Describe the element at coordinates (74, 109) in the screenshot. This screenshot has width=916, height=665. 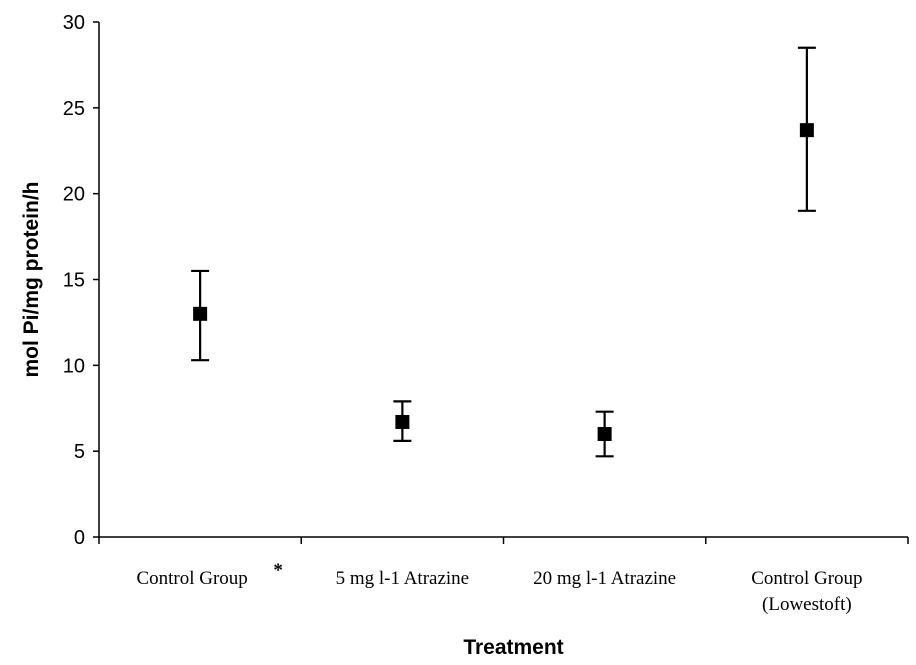
I see `y-tick-label: 25` at that location.